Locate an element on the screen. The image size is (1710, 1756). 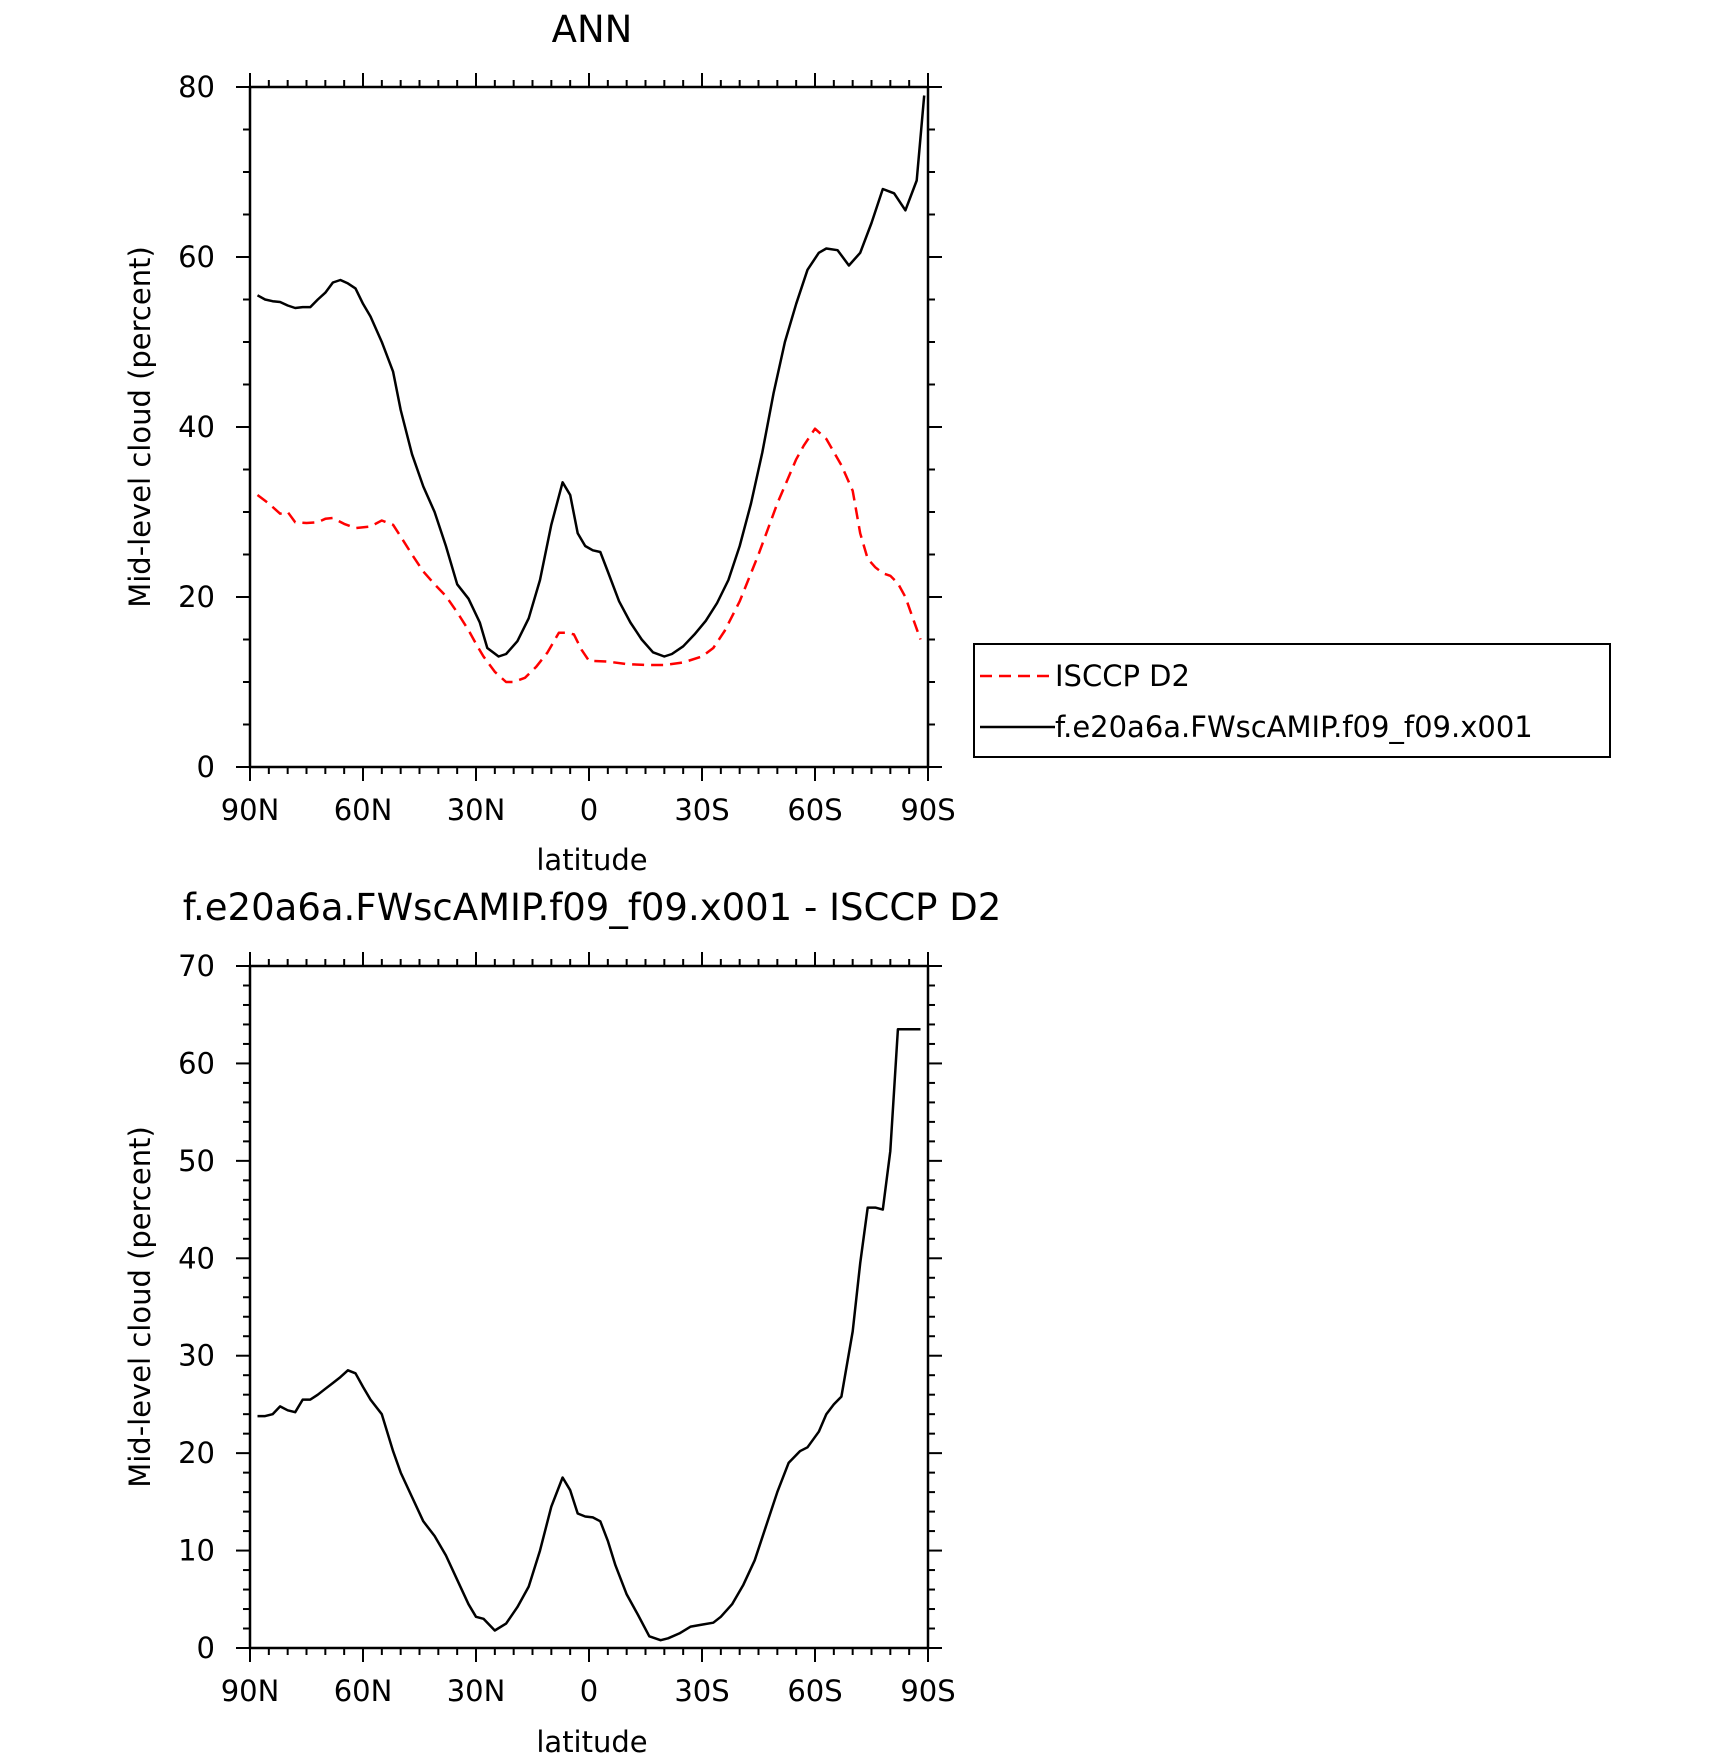
top-x-tick-label: 90N is located at coordinates (250, 810).